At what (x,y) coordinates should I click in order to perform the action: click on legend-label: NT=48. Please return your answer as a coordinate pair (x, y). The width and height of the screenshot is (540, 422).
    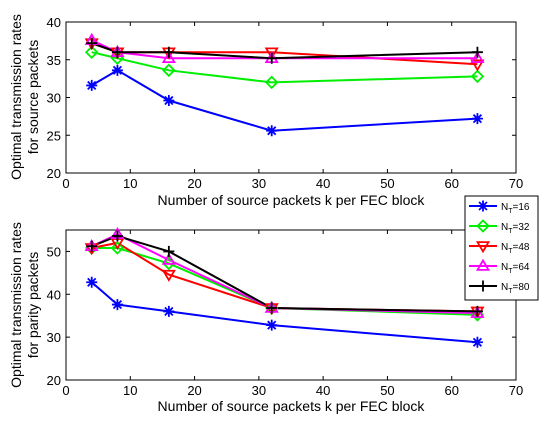
    Looking at the image, I should click on (515, 248).